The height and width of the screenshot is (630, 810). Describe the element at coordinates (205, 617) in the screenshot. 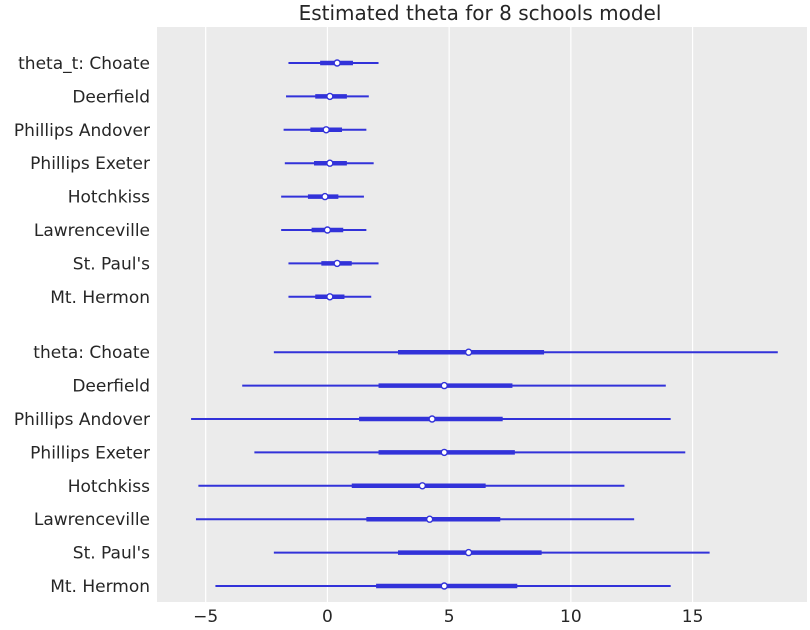

I see `x-tick-label: −5` at that location.